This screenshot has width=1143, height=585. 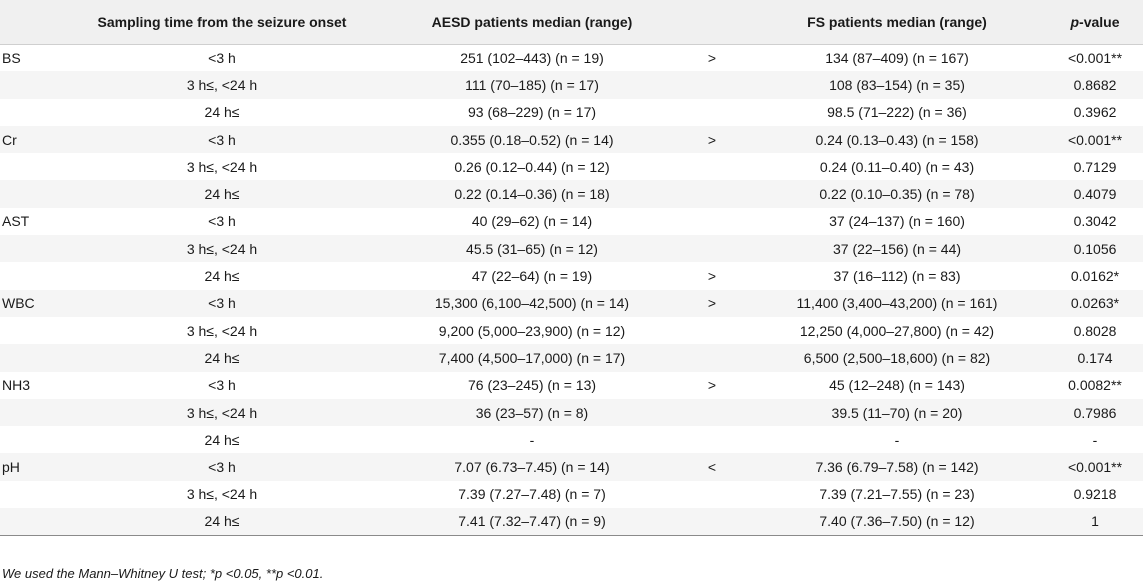 What do you see at coordinates (532, 357) in the screenshot?
I see `cell-aesd: 7,400 (4,500–17,000) (n = 17)` at bounding box center [532, 357].